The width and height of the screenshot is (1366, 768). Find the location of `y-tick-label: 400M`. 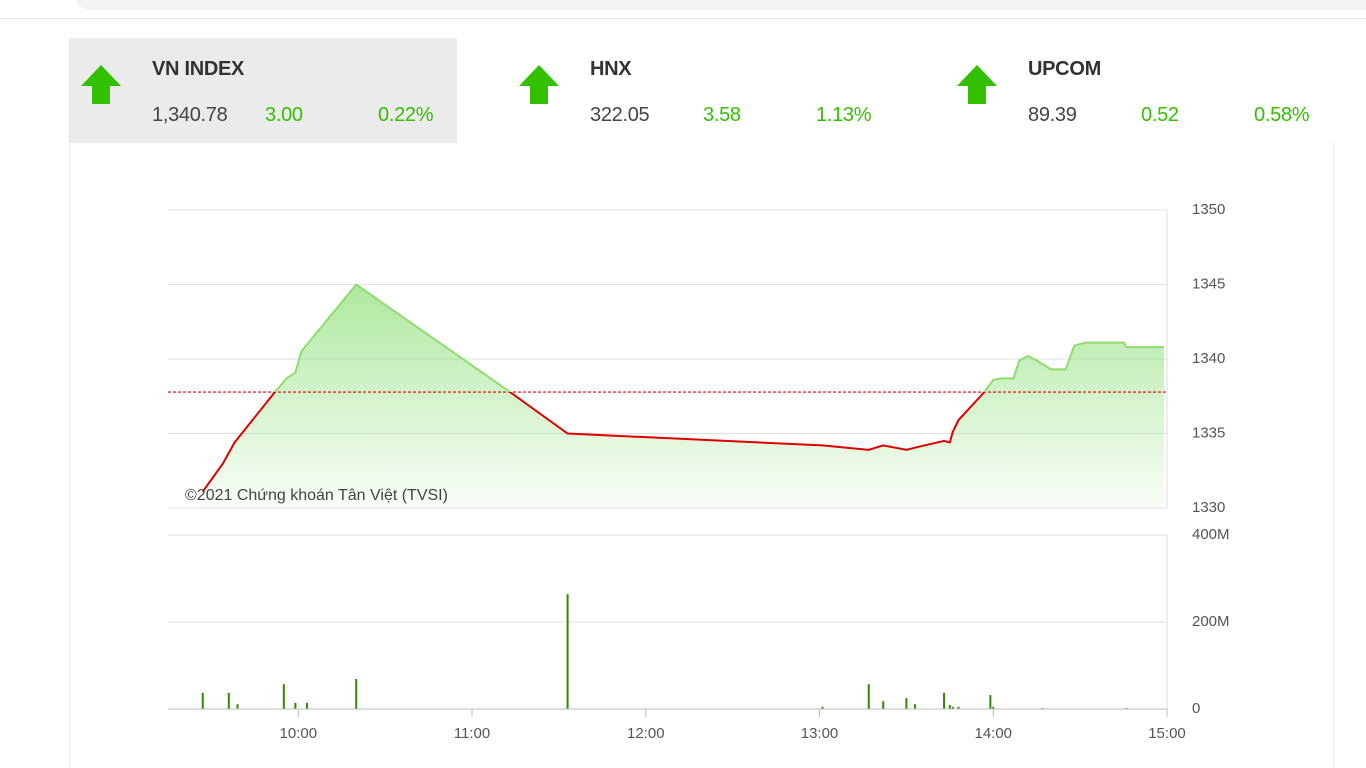

y-tick-label: 400M is located at coordinates (1211, 534).